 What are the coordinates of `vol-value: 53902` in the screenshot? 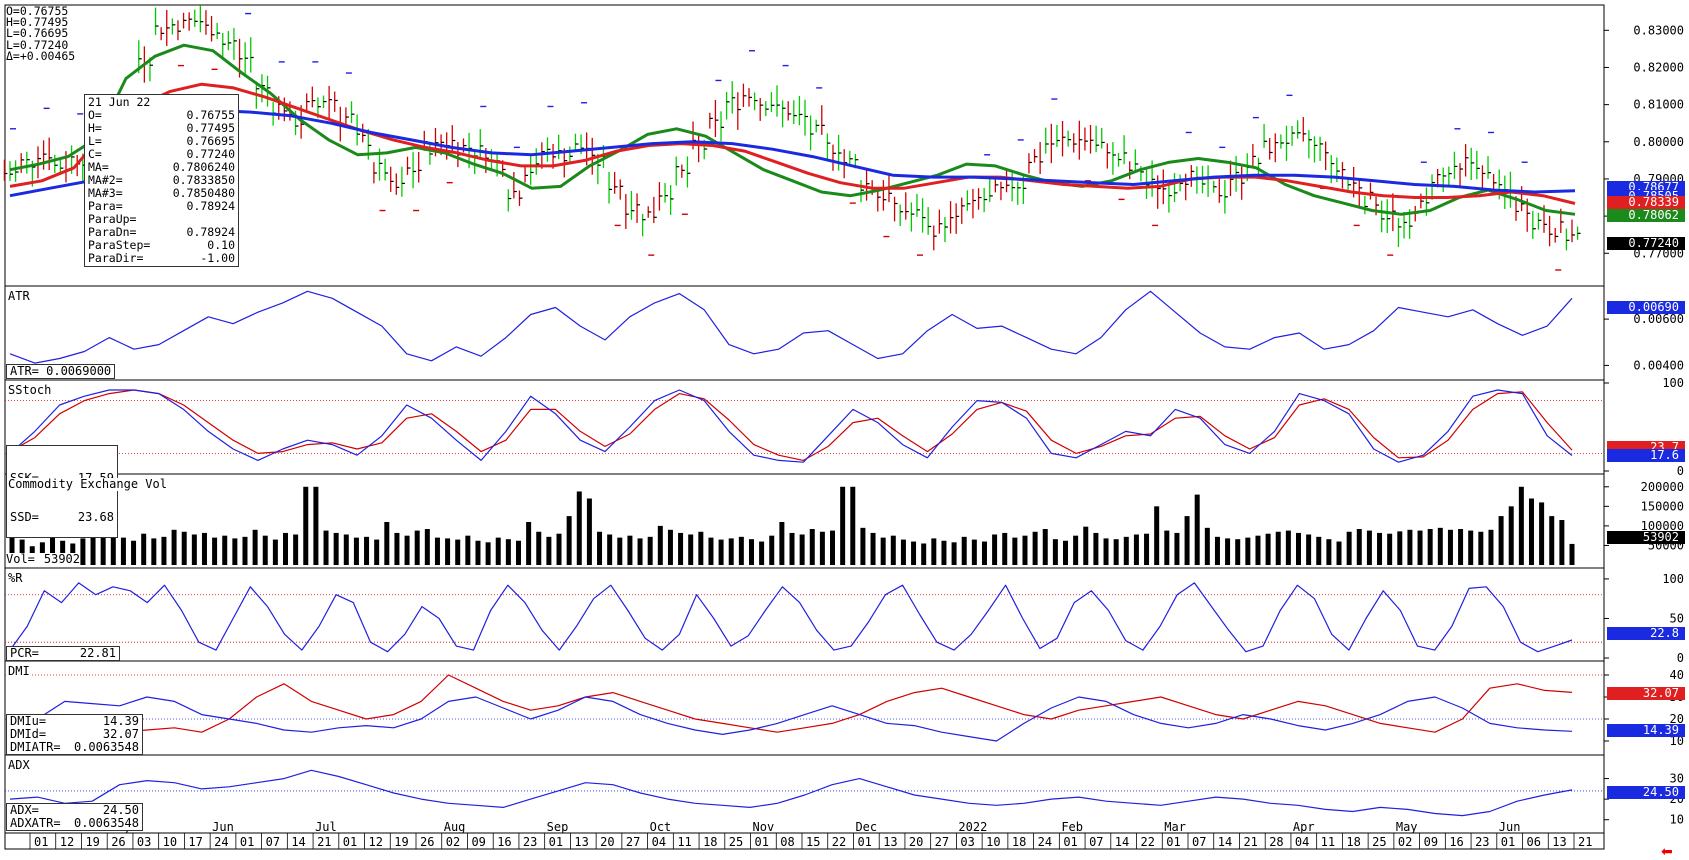 It's located at (61, 559).